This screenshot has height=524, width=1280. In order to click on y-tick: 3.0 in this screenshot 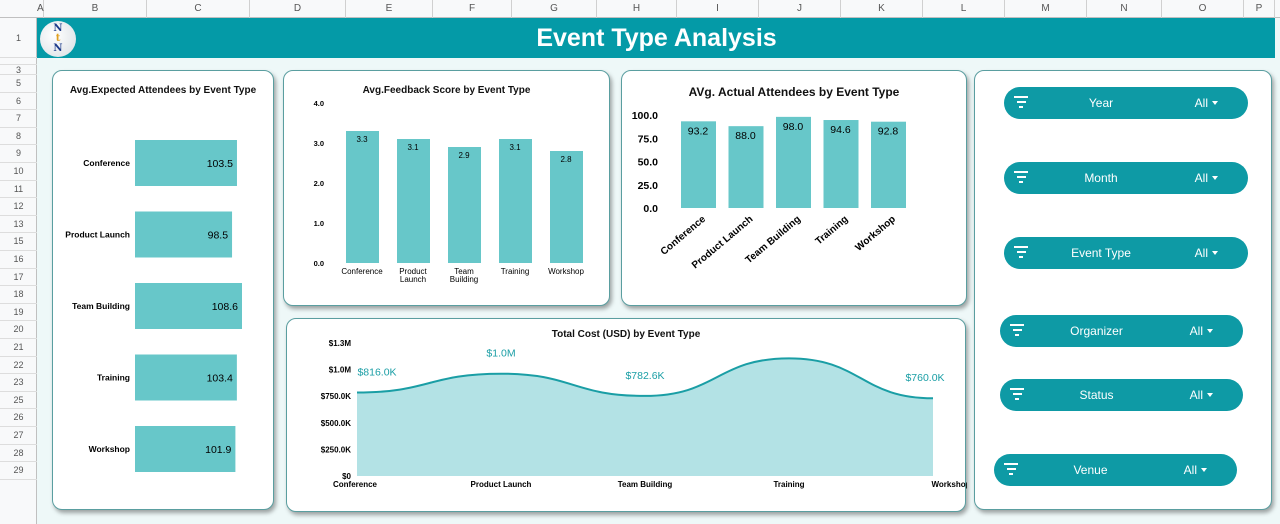, I will do `click(319, 143)`.